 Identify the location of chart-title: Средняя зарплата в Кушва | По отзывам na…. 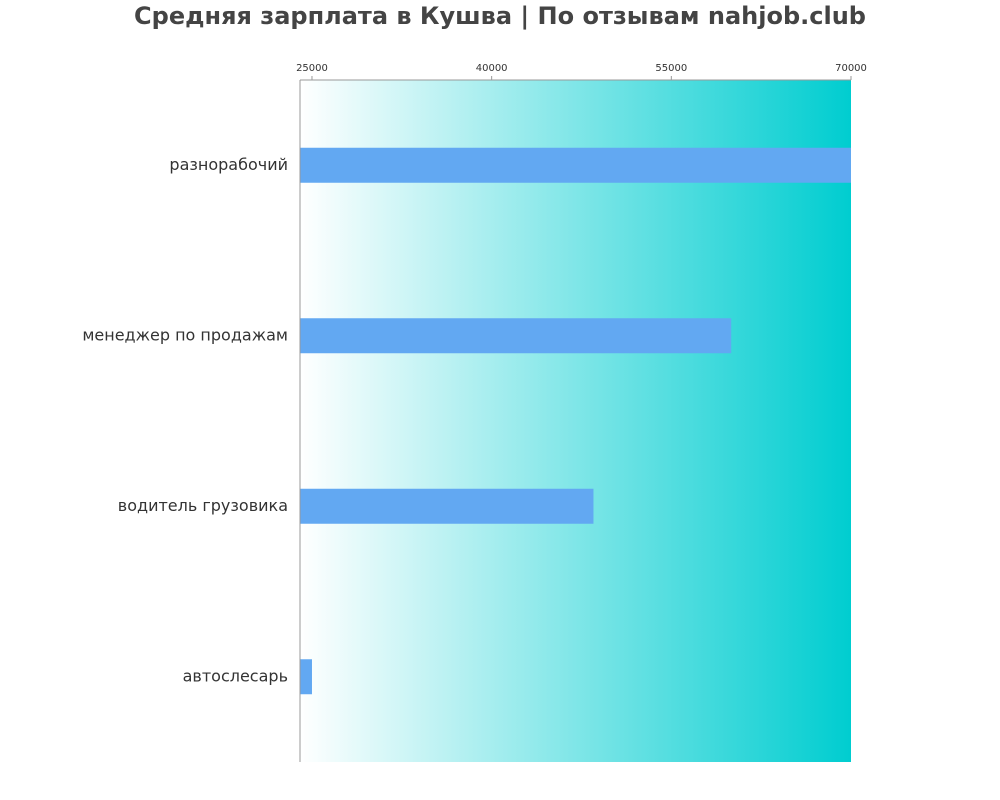
(500, 16).